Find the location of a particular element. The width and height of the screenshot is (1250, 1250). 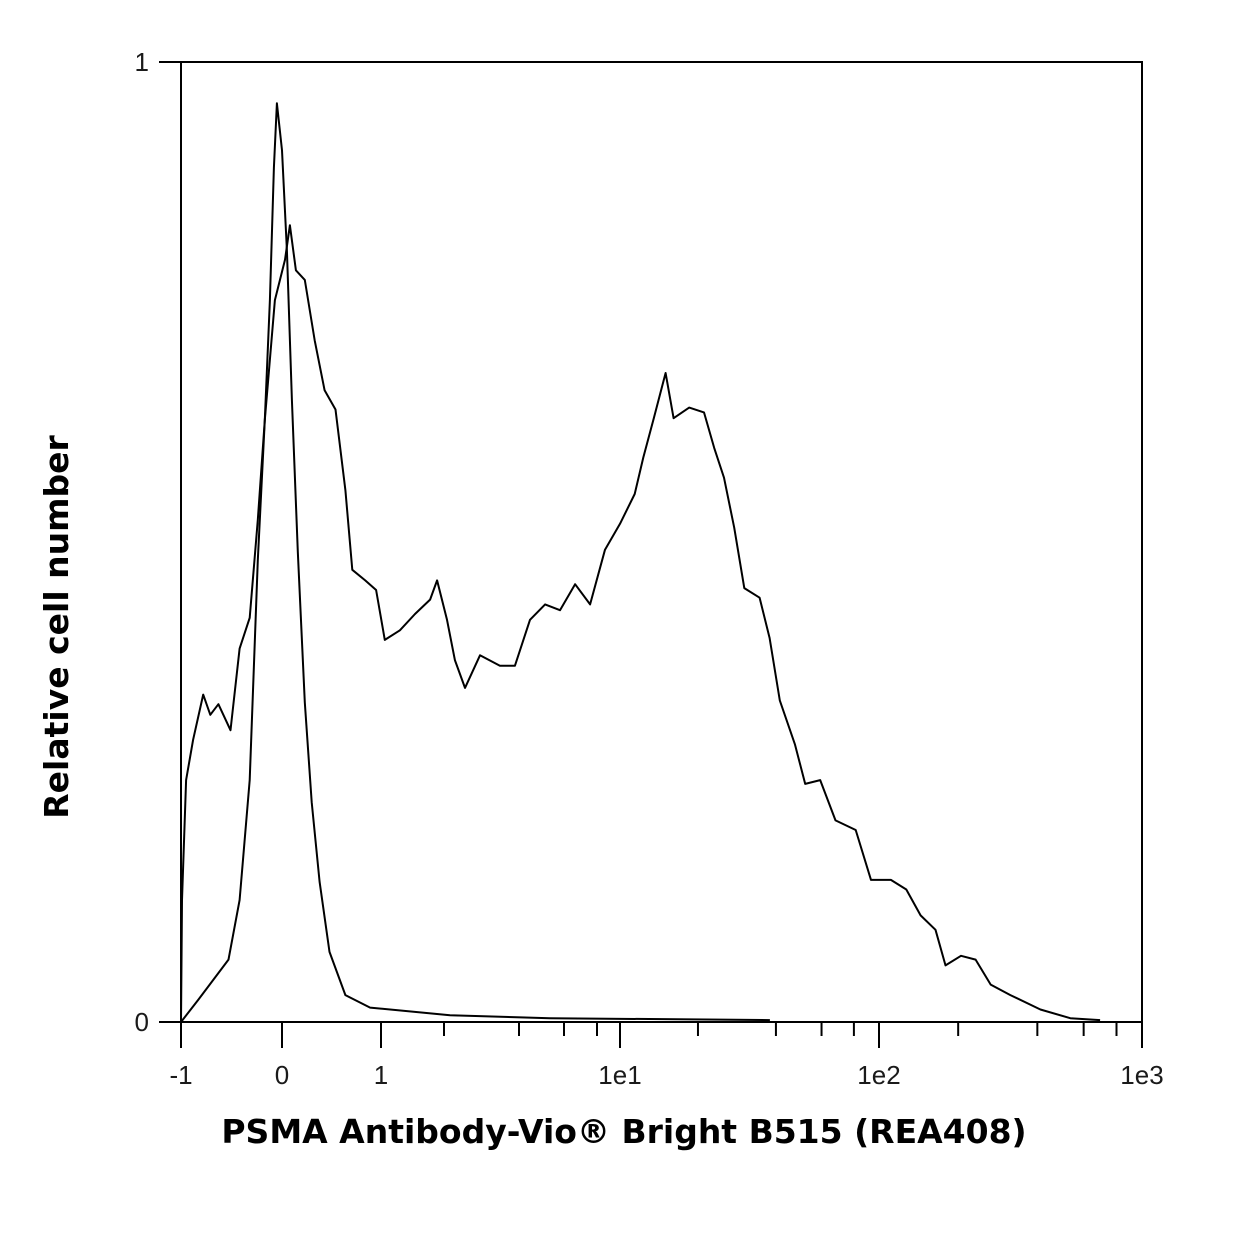

x-tick-label: 1 is located at coordinates (381, 1075).